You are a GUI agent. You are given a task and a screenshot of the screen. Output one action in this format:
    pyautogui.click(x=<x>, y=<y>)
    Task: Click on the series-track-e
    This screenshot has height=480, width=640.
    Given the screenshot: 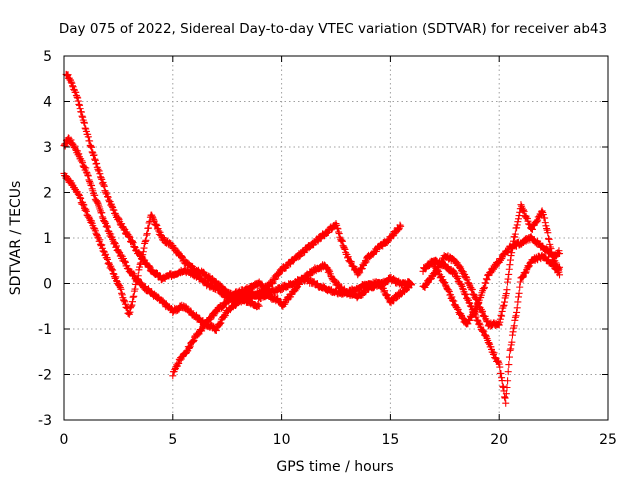 What is the action you would take?
    pyautogui.click(x=330, y=259)
    